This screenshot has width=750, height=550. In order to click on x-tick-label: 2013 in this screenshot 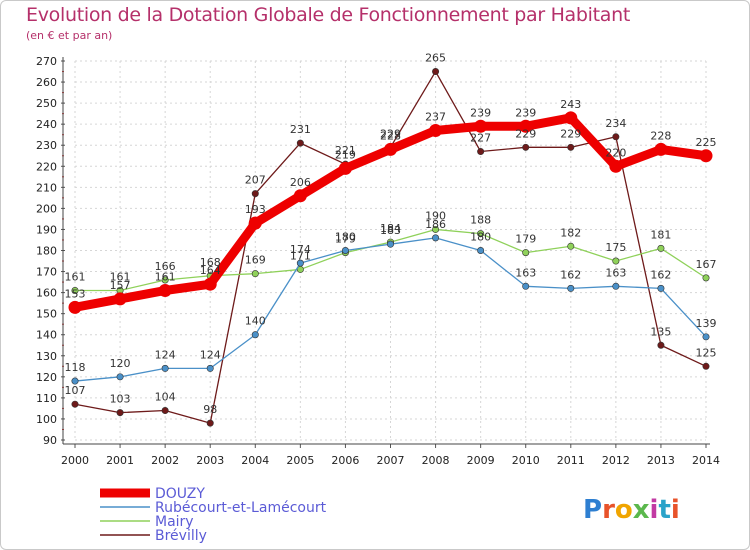, I will do `click(661, 460)`.